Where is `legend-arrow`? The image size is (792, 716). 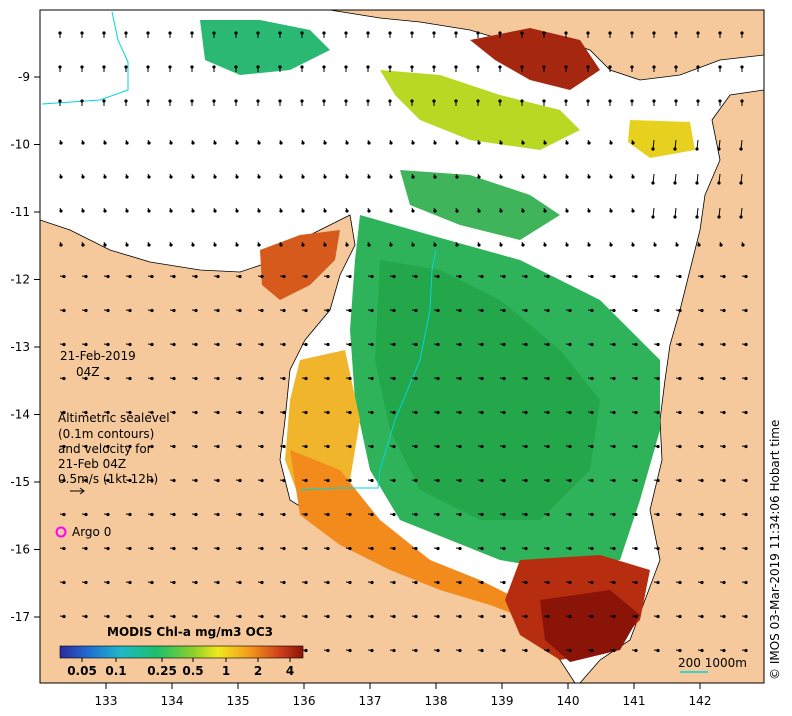
legend-arrow is located at coordinates (77, 491).